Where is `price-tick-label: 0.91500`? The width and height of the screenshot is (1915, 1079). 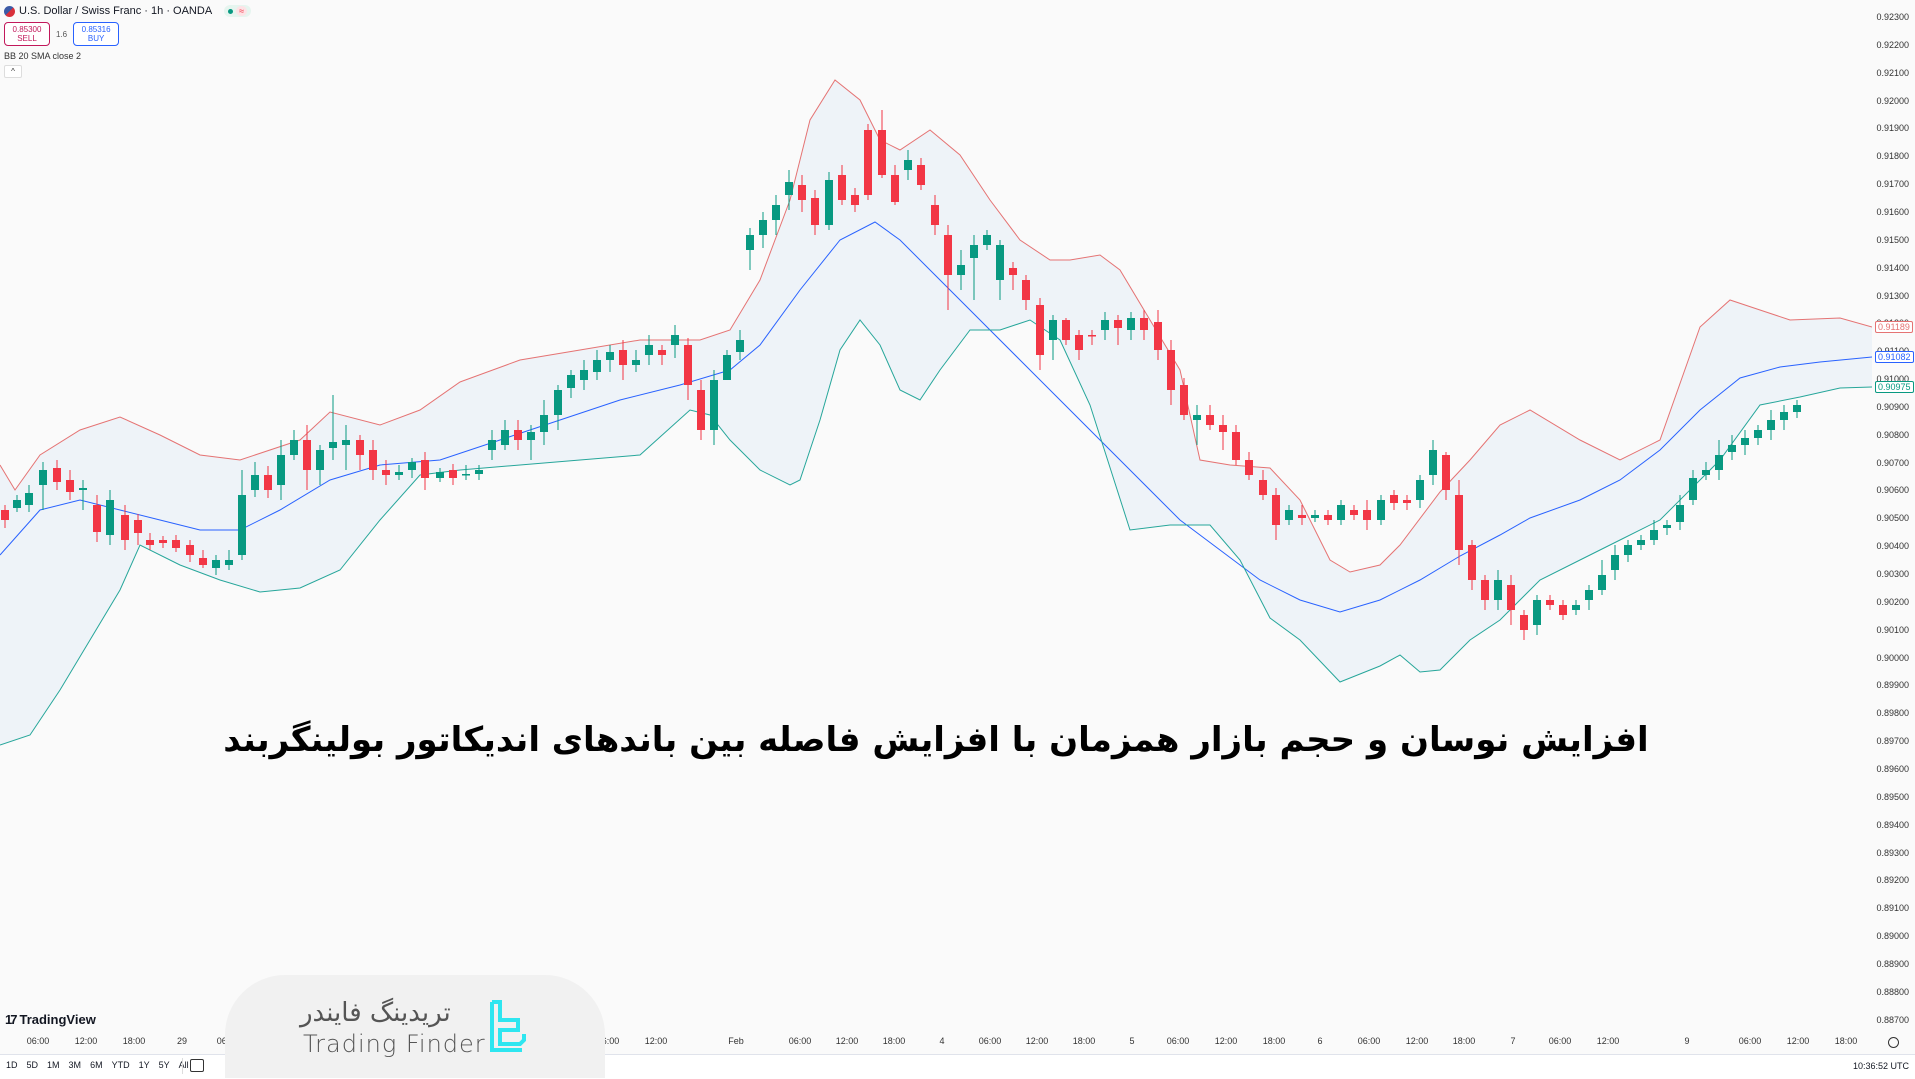
price-tick-label: 0.91500 is located at coordinates (1892, 239).